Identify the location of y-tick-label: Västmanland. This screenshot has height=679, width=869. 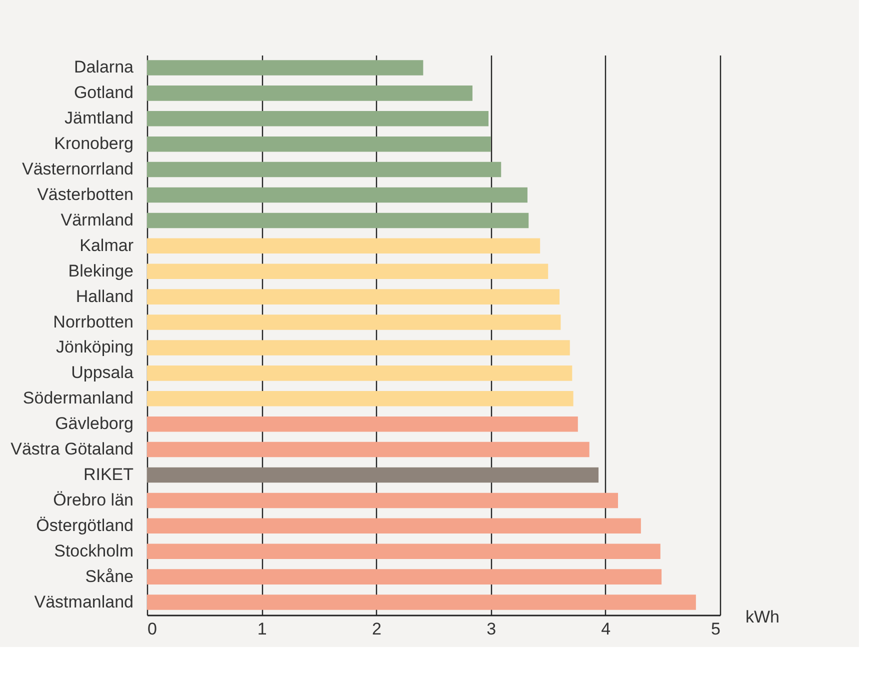
(84, 602).